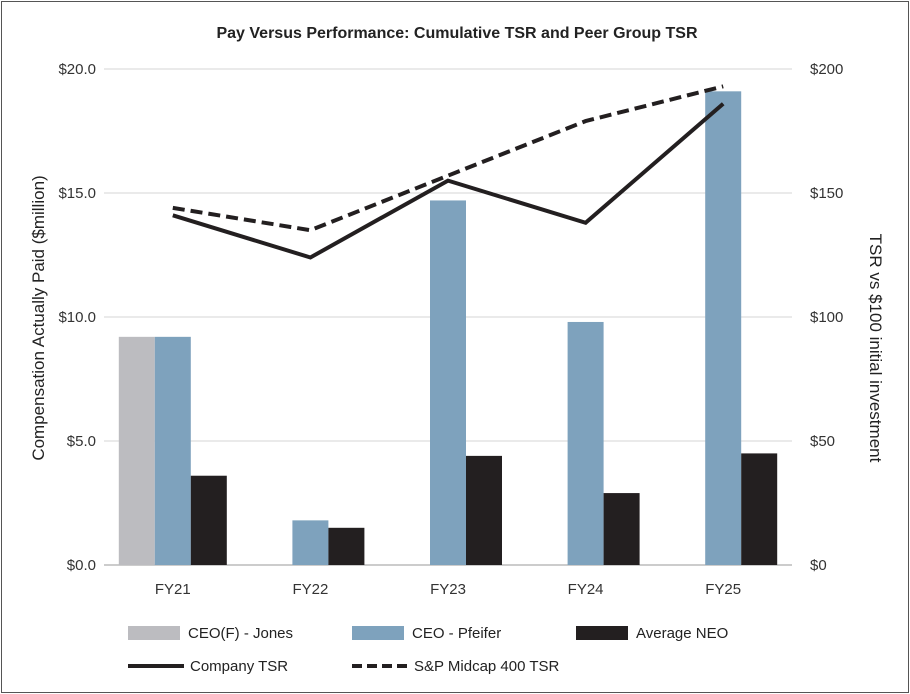 The width and height of the screenshot is (910, 694). What do you see at coordinates (239, 666) in the screenshot?
I see `legend-label: Company TSR` at bounding box center [239, 666].